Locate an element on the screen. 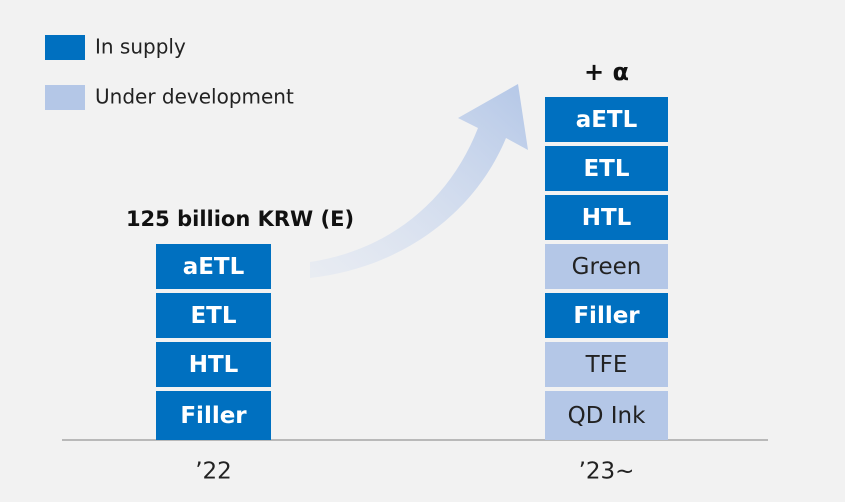 This screenshot has width=845, height=502. legend-label: Under development is located at coordinates (194, 97).